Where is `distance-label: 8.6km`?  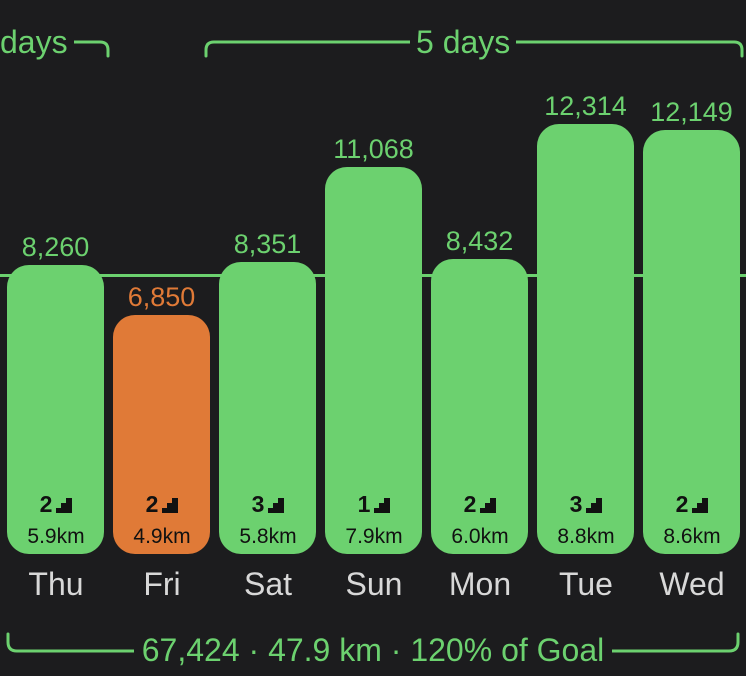
distance-label: 8.6km is located at coordinates (692, 536).